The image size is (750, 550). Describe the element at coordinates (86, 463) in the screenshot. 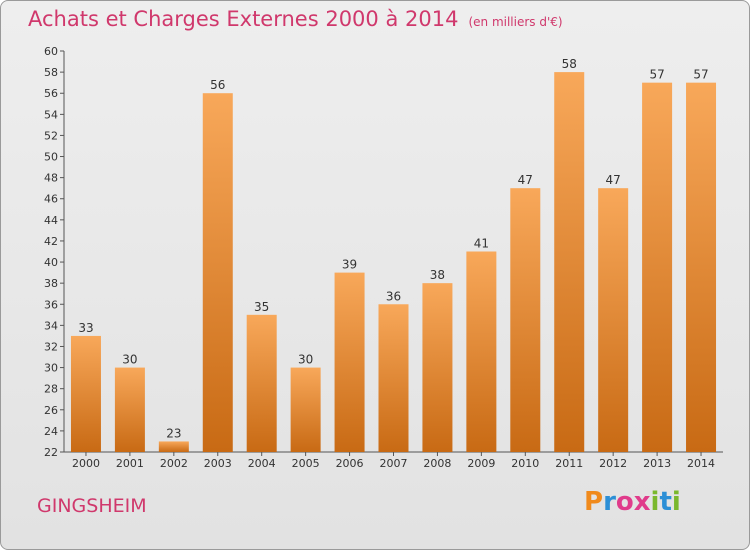

I see `x-tick-label: 2000` at that location.